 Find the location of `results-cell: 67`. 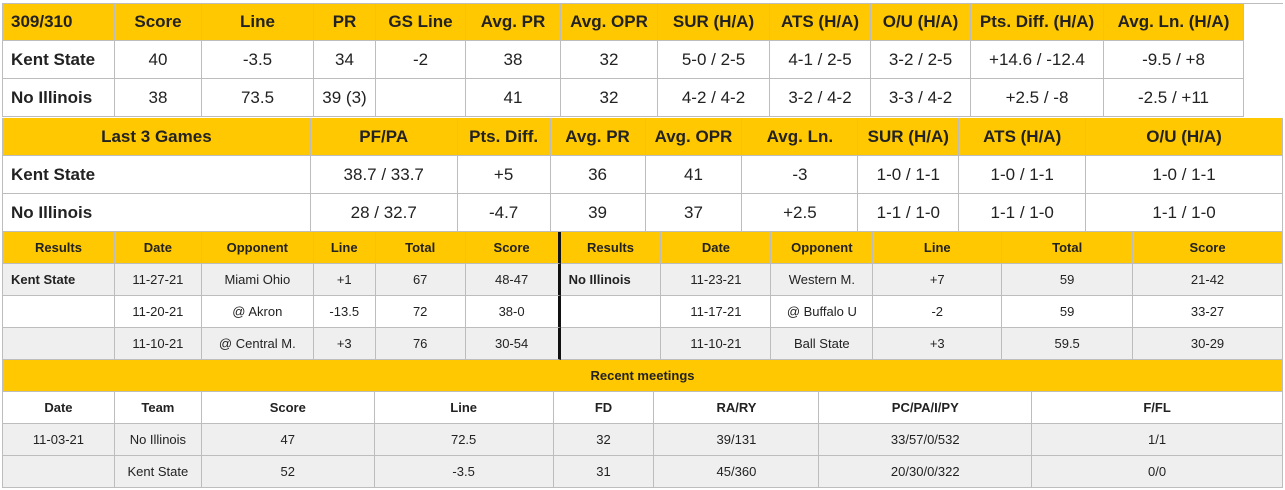

results-cell: 67 is located at coordinates (420, 280).